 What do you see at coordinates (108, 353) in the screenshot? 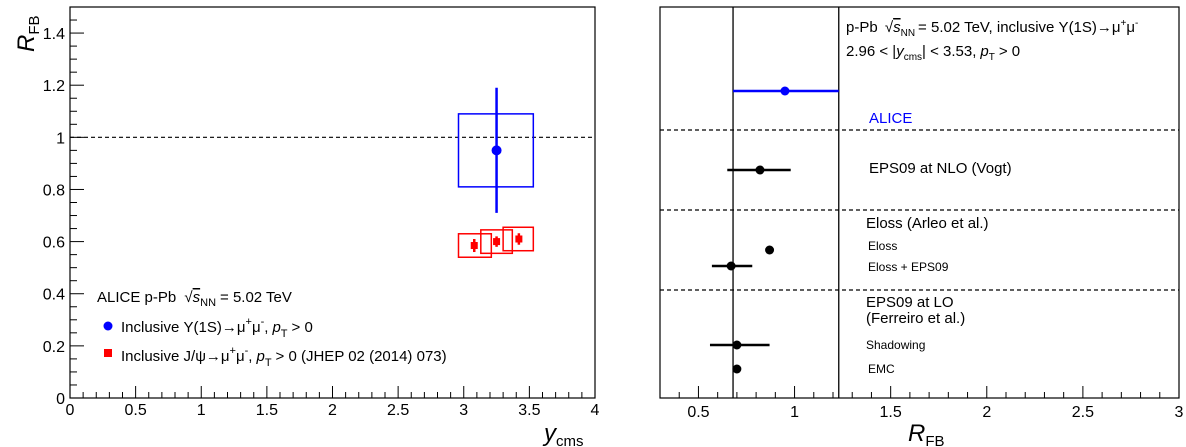
I see `legend-marker-jpsi` at bounding box center [108, 353].